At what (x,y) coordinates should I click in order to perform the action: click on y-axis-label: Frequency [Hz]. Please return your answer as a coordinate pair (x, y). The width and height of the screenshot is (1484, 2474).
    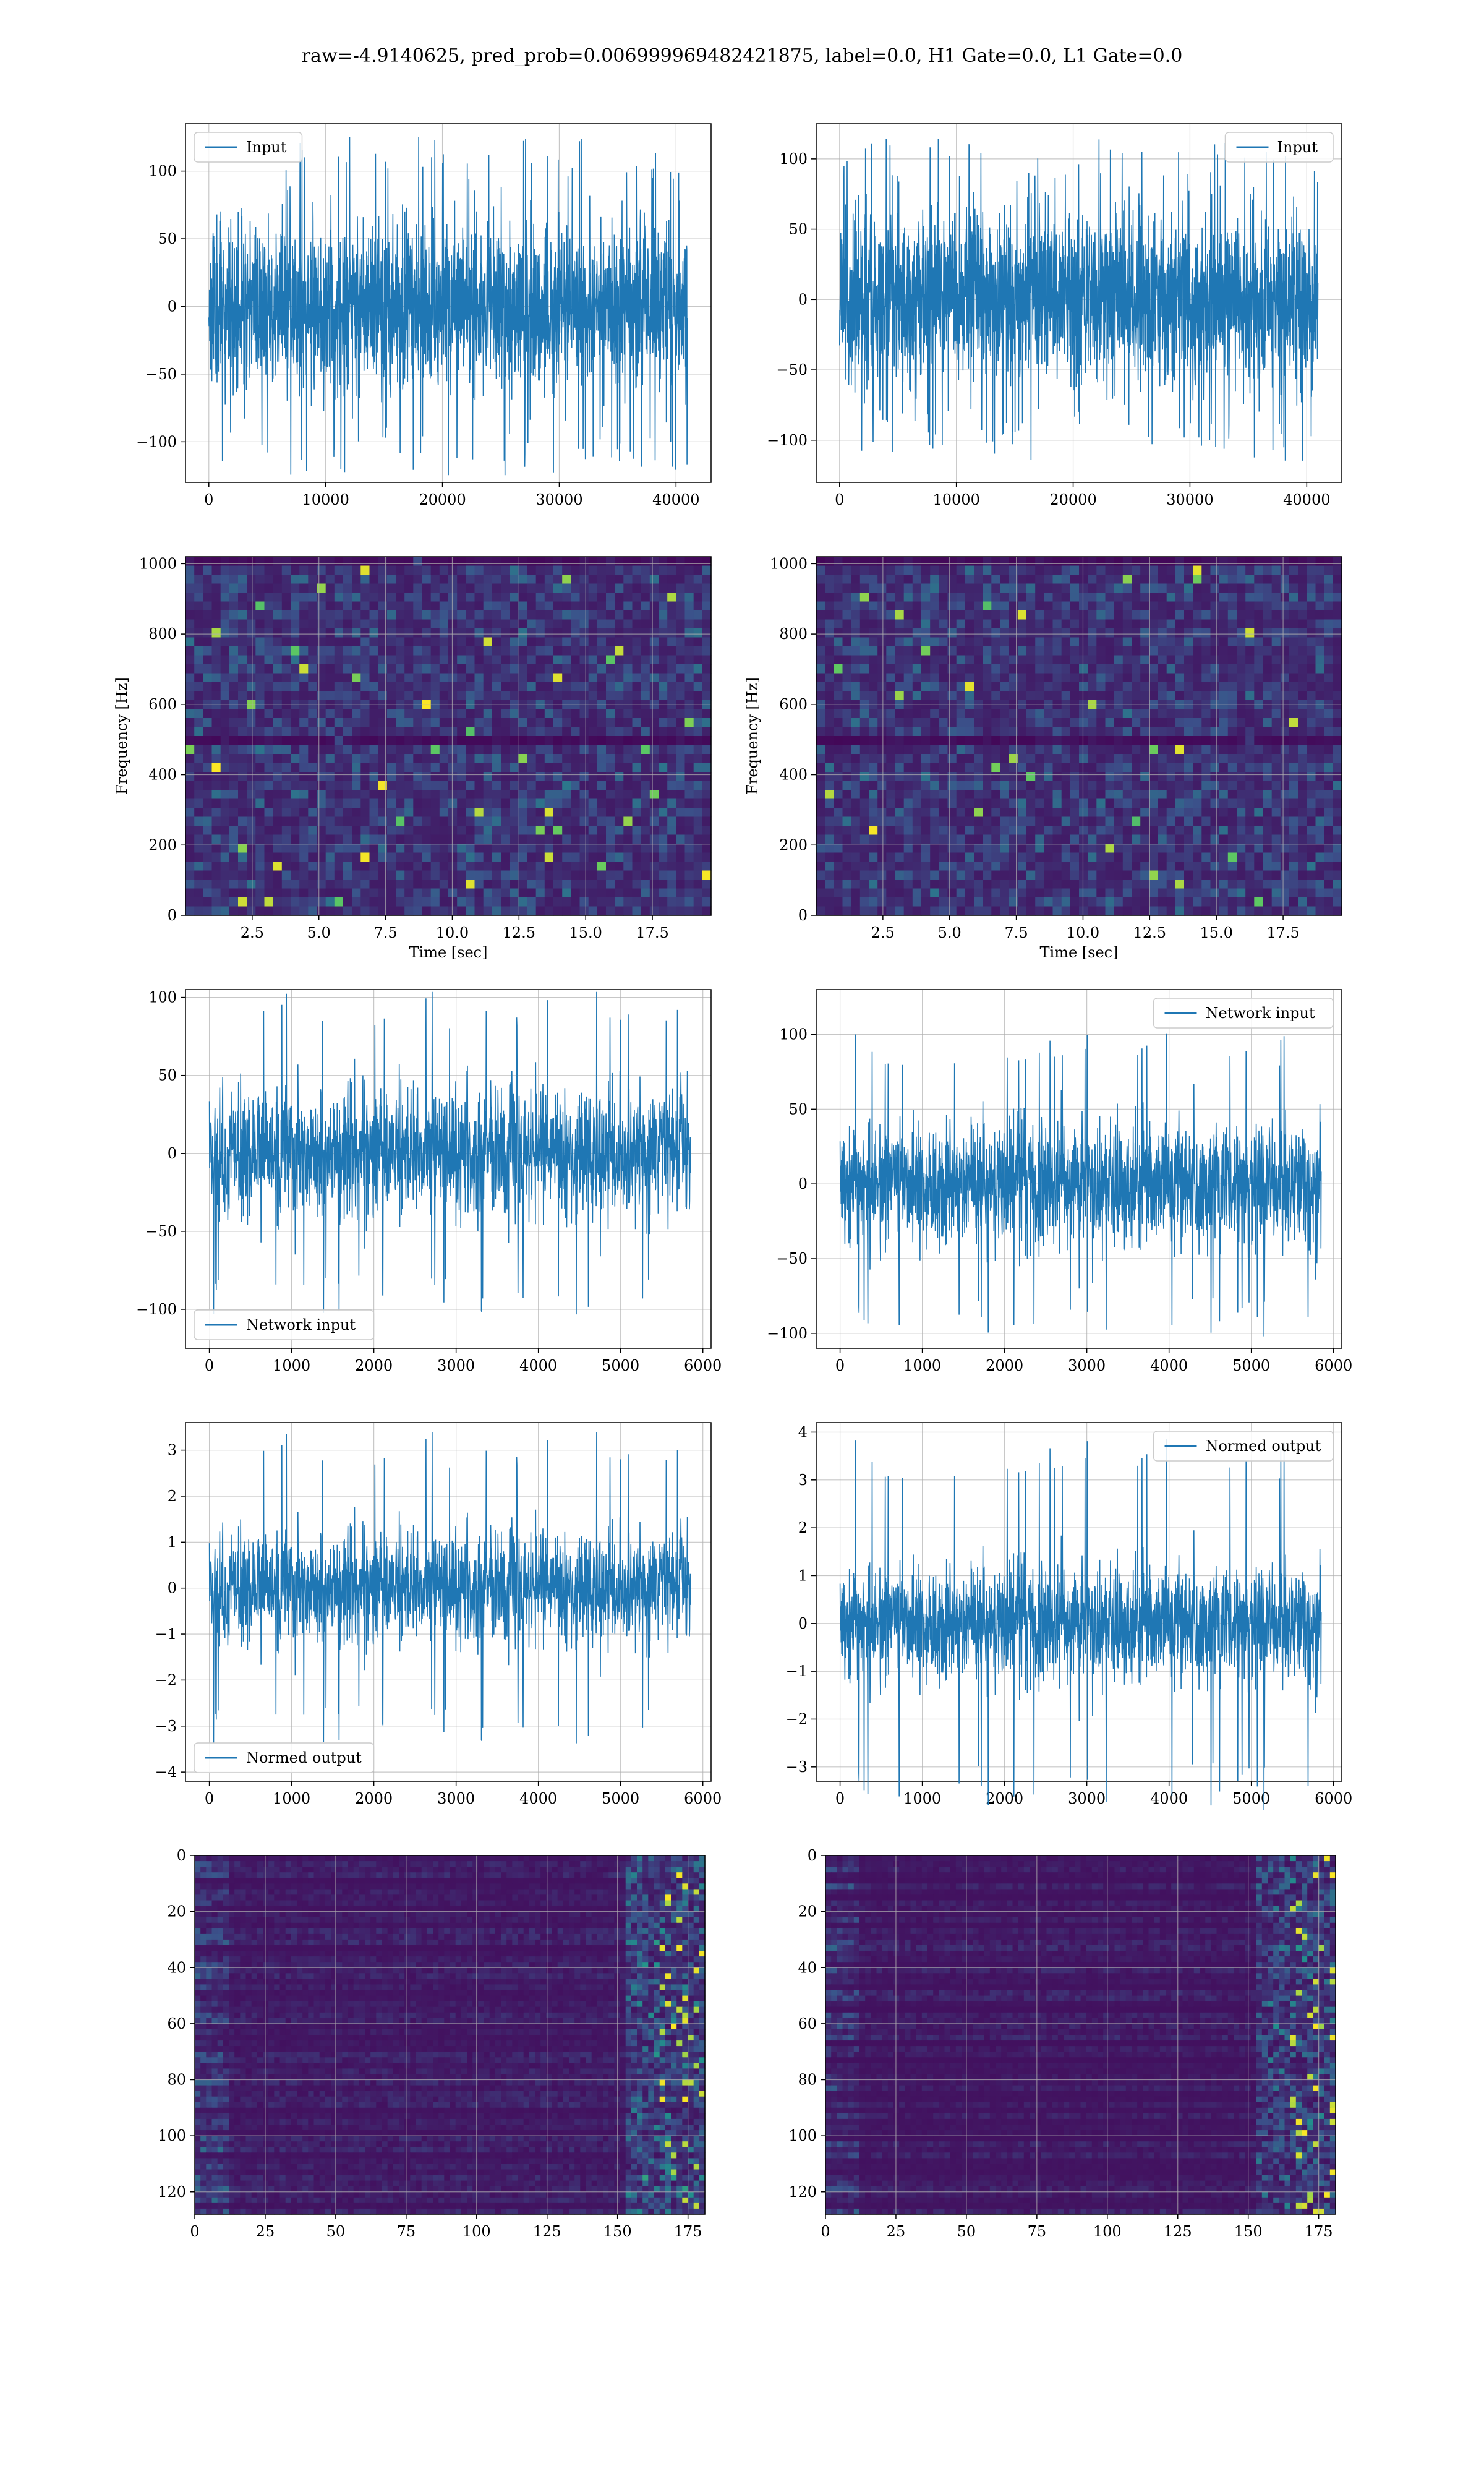
    Looking at the image, I should click on (752, 736).